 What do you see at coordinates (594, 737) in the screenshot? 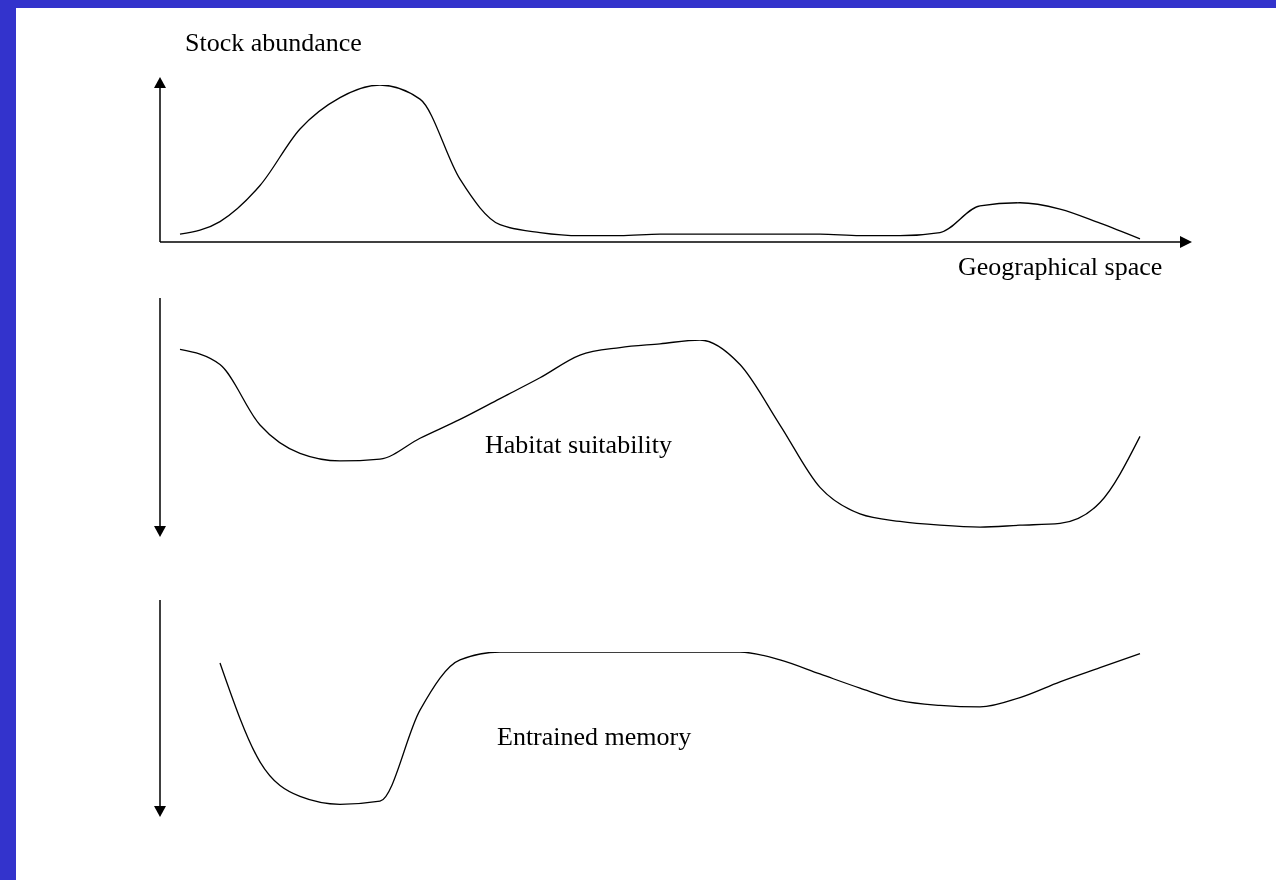
I see `annotation: Entrained memory` at bounding box center [594, 737].